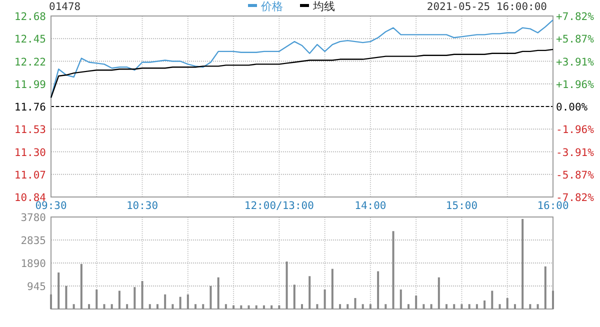  I want to click on y2-tick-label: +1.96%, so click(575, 84).